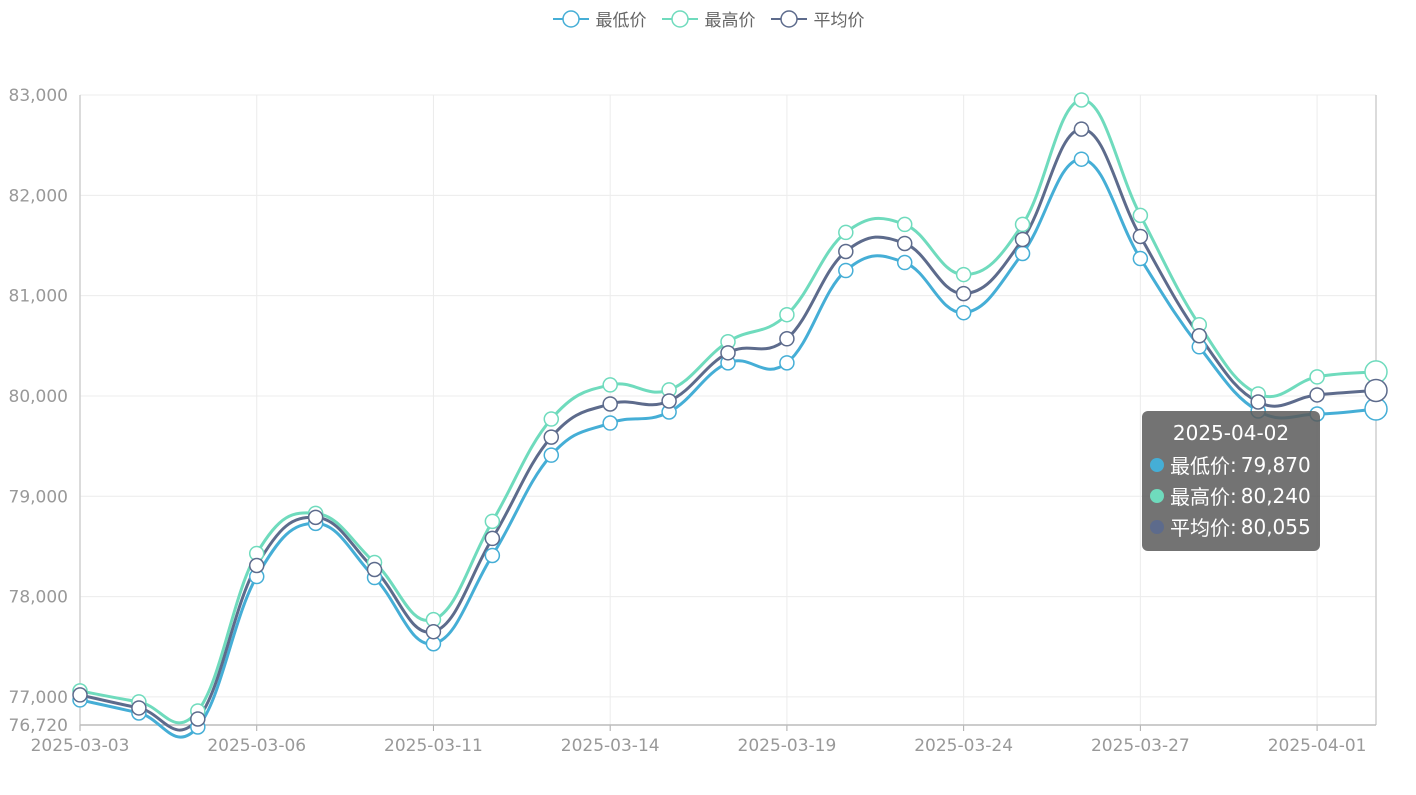 Image resolution: width=1416 pixels, height=795 pixels. Describe the element at coordinates (679, 18) in the screenshot. I see `legend-symbol-high` at that location.